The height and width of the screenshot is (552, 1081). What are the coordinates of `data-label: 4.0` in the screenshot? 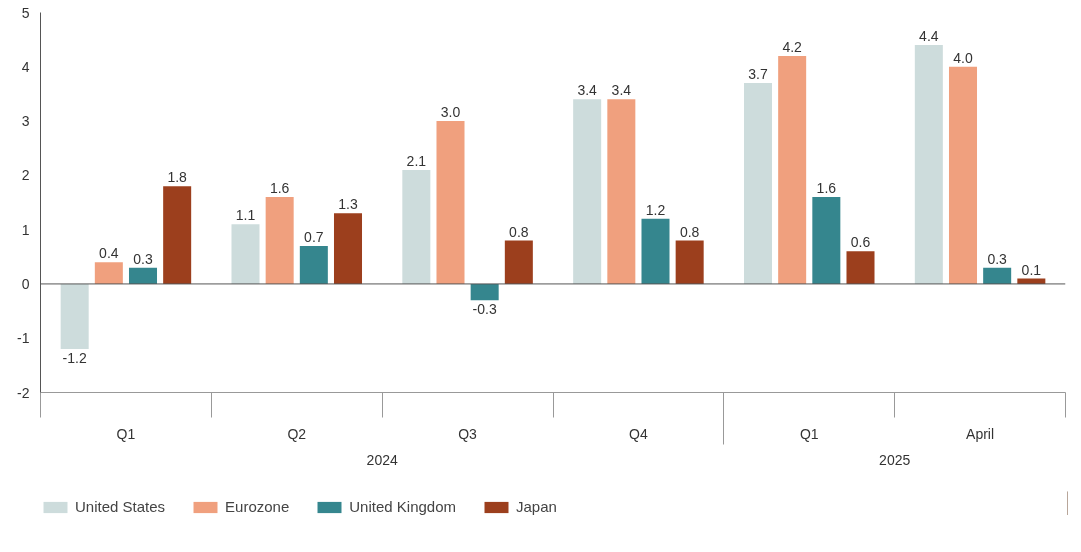 It's located at (963, 57).